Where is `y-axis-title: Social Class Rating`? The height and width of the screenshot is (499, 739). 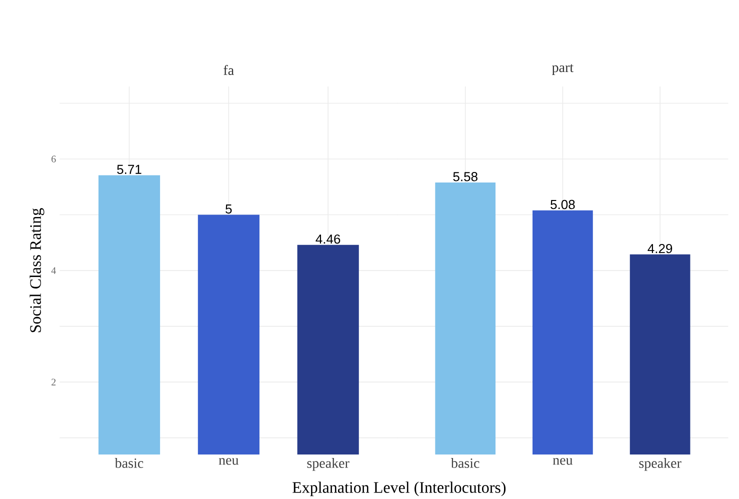
y-axis-title: Social Class Rating is located at coordinates (37, 270).